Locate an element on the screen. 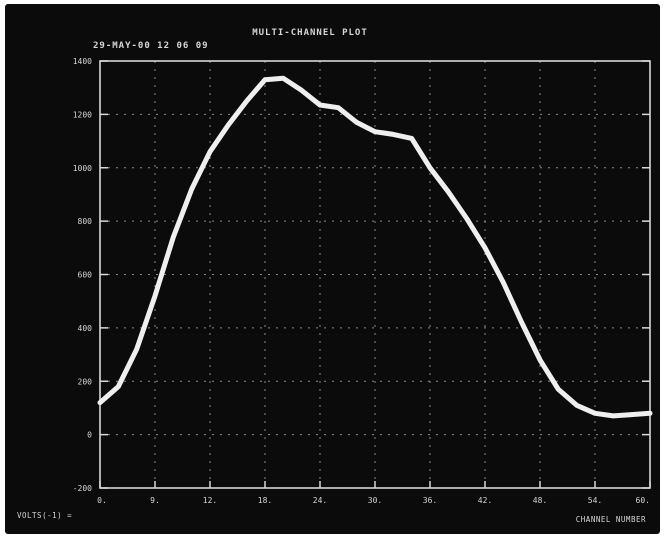  x-tick-label: 42. is located at coordinates (485, 500).